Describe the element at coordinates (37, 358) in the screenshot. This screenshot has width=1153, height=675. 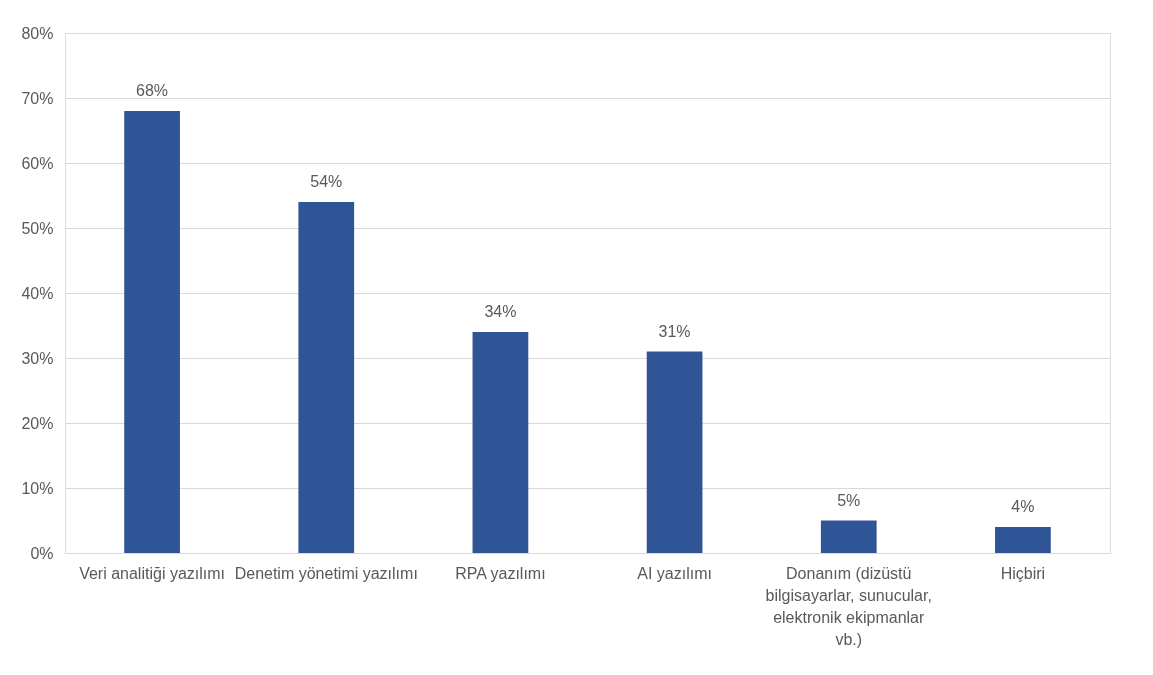
I see `y-tick-label: 30%` at that location.